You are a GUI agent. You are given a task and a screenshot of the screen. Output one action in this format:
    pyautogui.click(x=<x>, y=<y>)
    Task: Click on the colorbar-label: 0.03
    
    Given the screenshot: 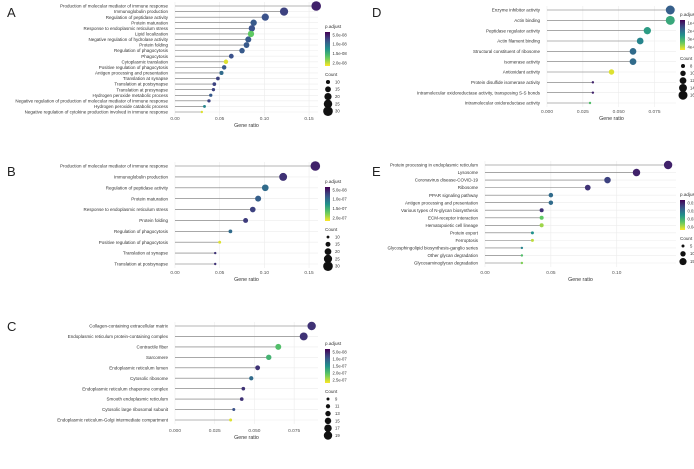 What is the action you would take?
    pyautogui.click(x=691, y=218)
    